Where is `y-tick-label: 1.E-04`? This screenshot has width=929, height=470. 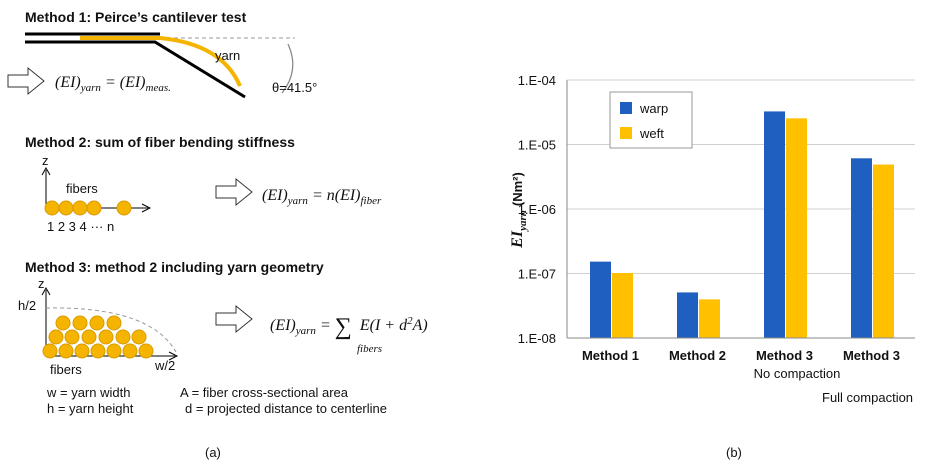
y-tick-label: 1.E-04 is located at coordinates (537, 80).